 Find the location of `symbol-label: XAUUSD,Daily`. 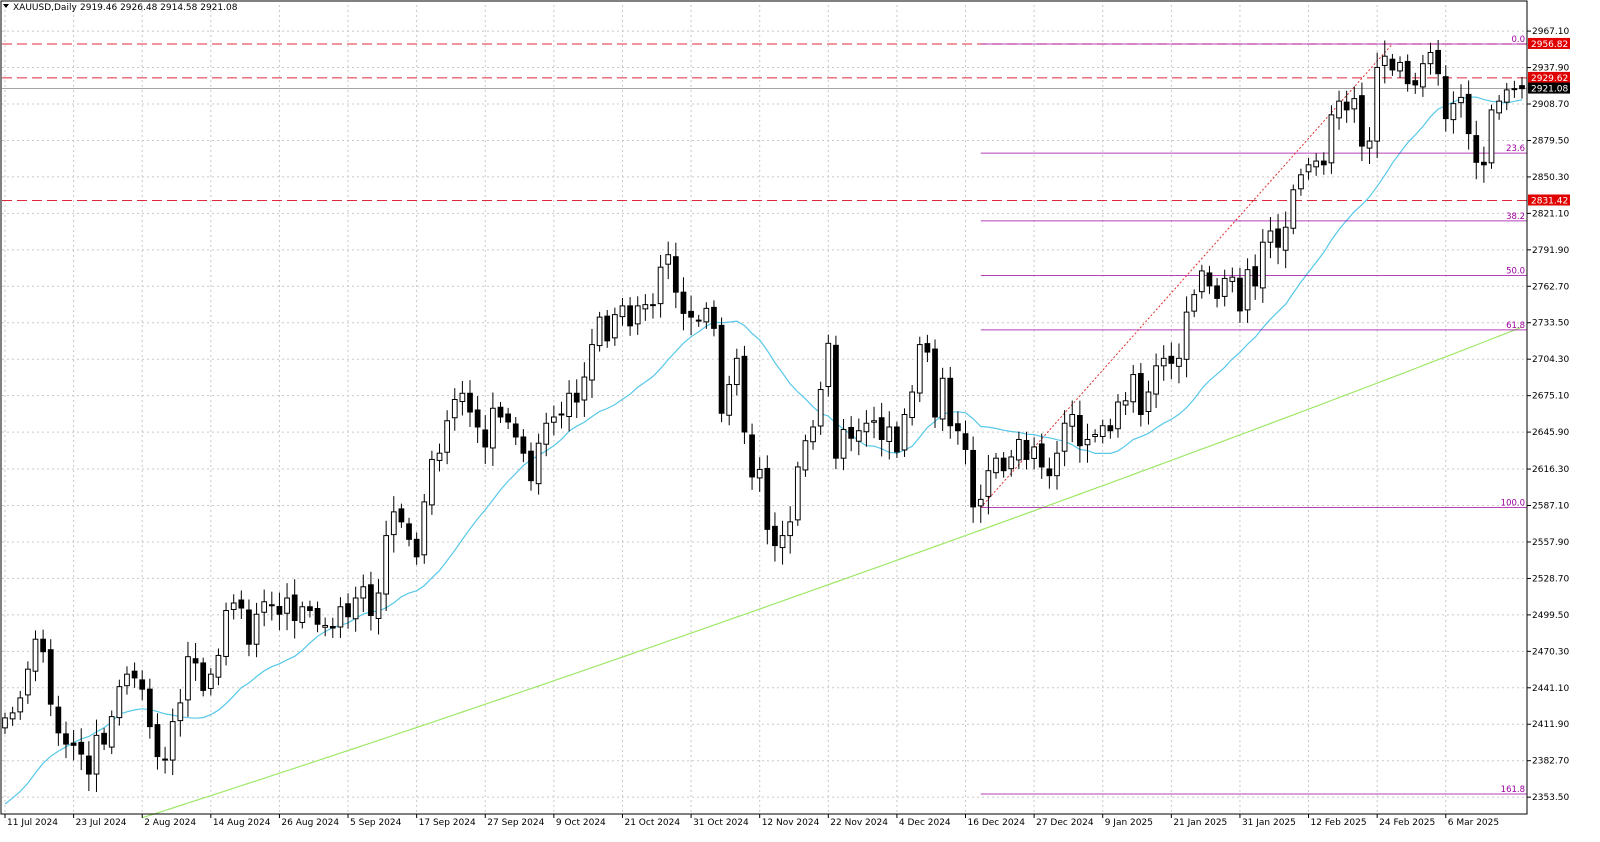

symbol-label: XAUUSD,Daily is located at coordinates (45, 8).